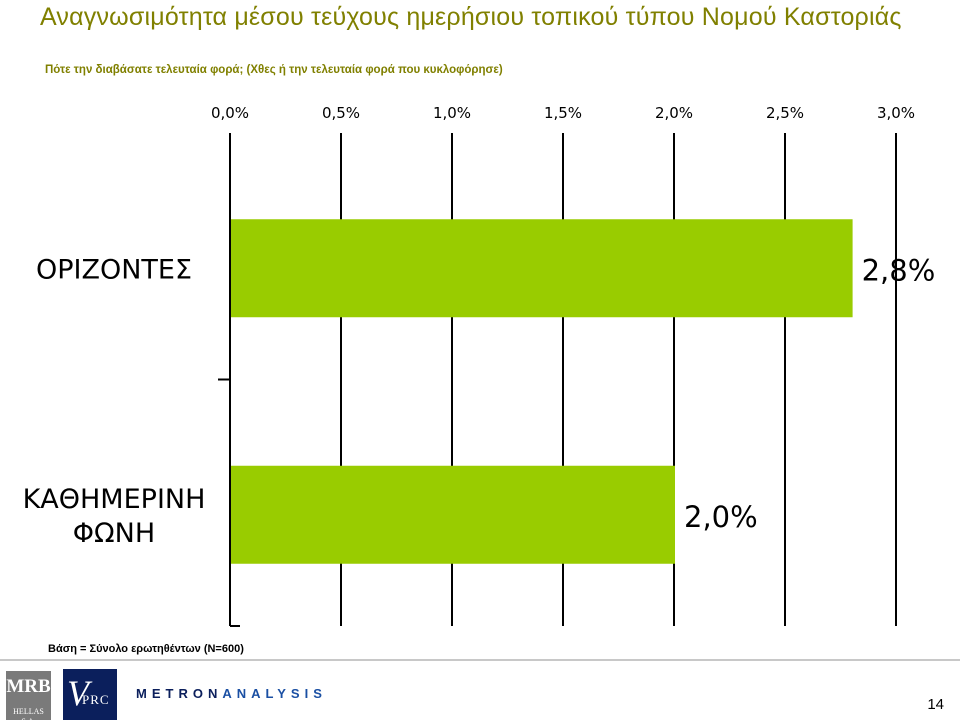 This screenshot has height=727, width=960. Describe the element at coordinates (28, 698) in the screenshot. I see `mrb-logo: MRB HELLAS S.A.` at that location.